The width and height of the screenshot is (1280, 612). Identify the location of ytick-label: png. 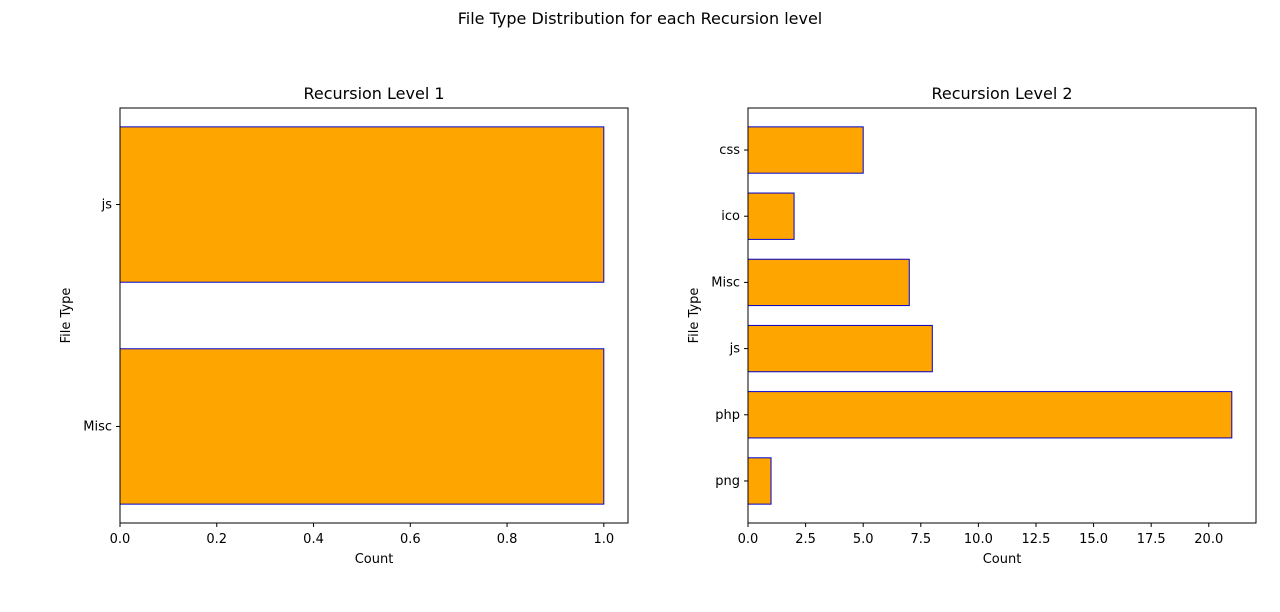
(727, 481).